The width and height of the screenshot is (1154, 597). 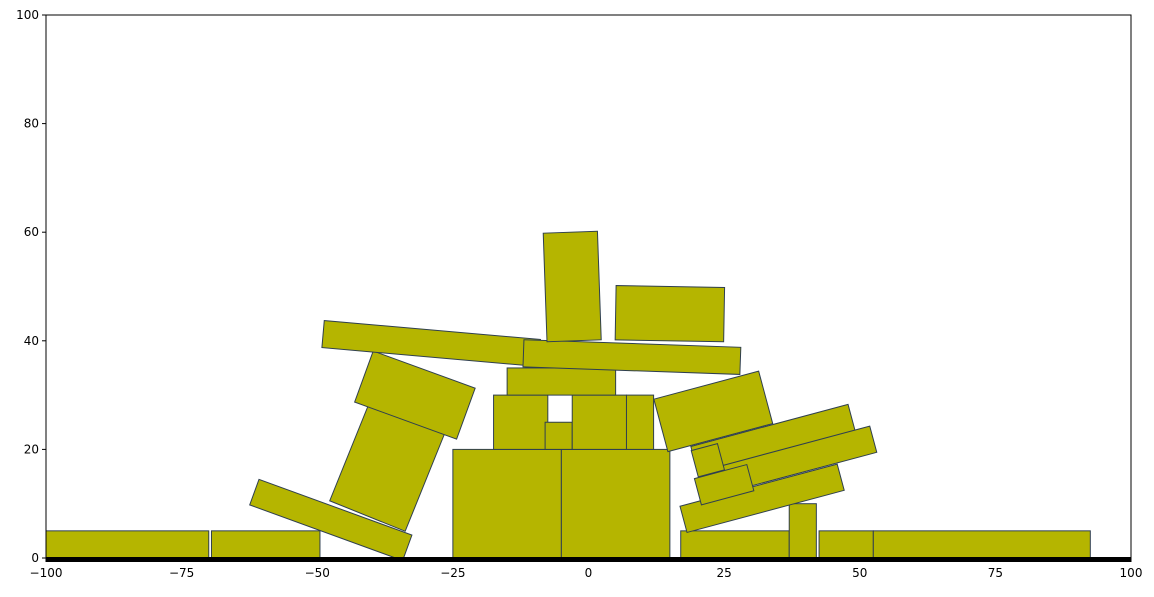 I want to click on x-tick-label: −25, so click(x=452, y=573).